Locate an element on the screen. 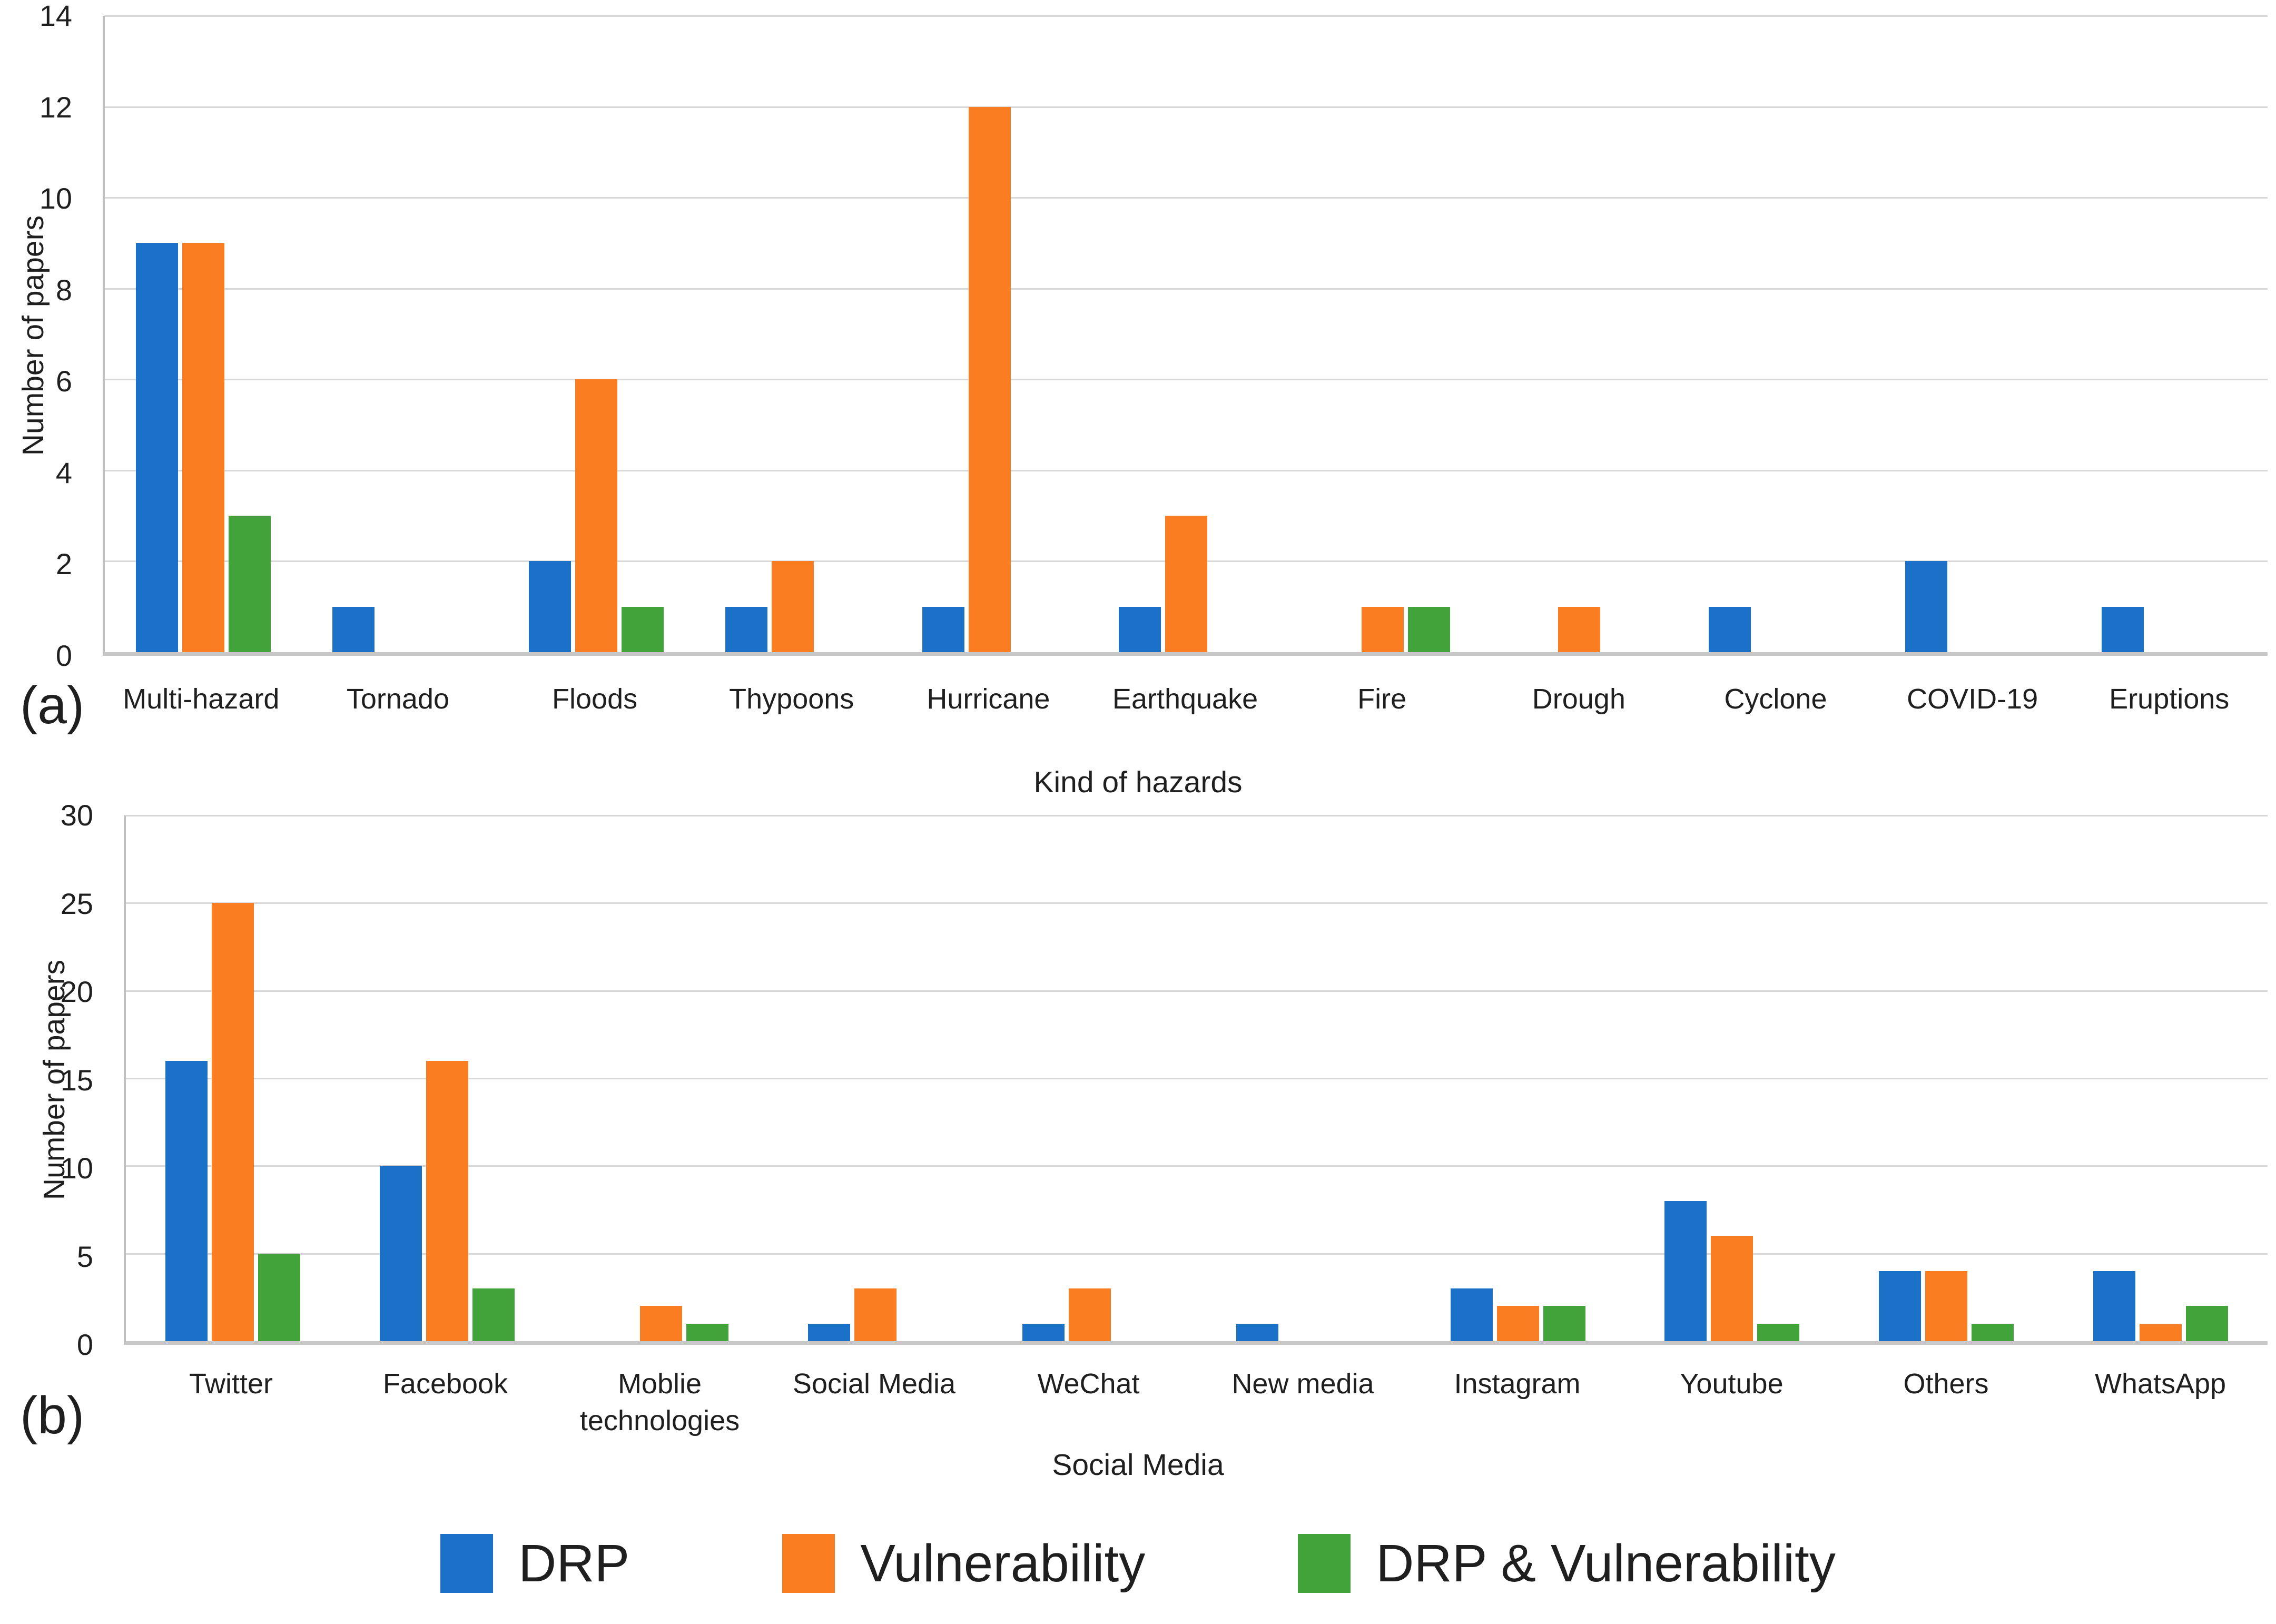 This screenshot has width=2276, height=1624. chart-a-panel-letter: (a) is located at coordinates (53, 706).